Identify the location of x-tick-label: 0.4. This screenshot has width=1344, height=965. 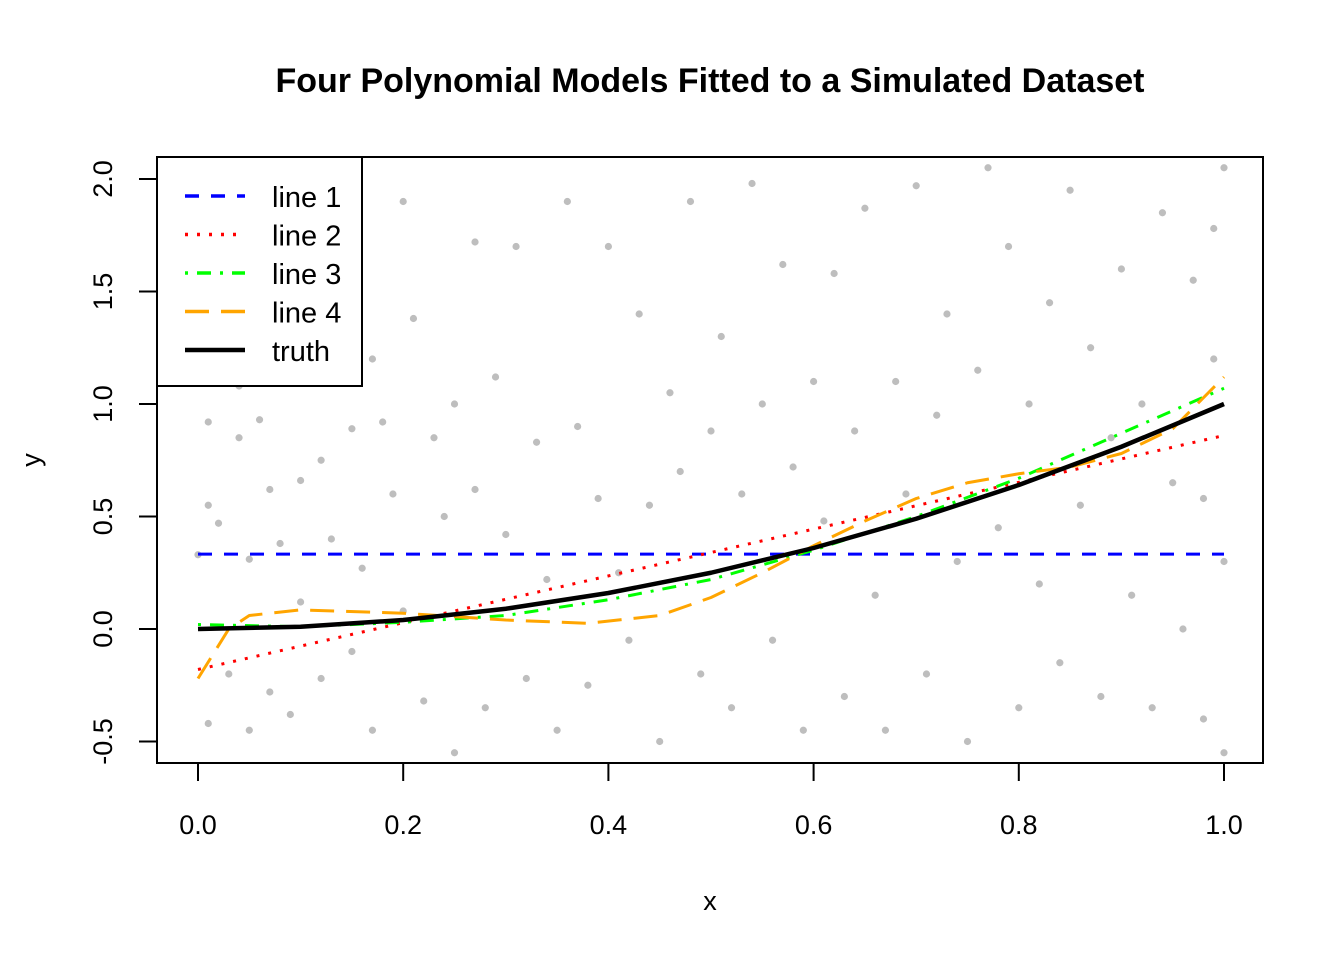
(609, 825).